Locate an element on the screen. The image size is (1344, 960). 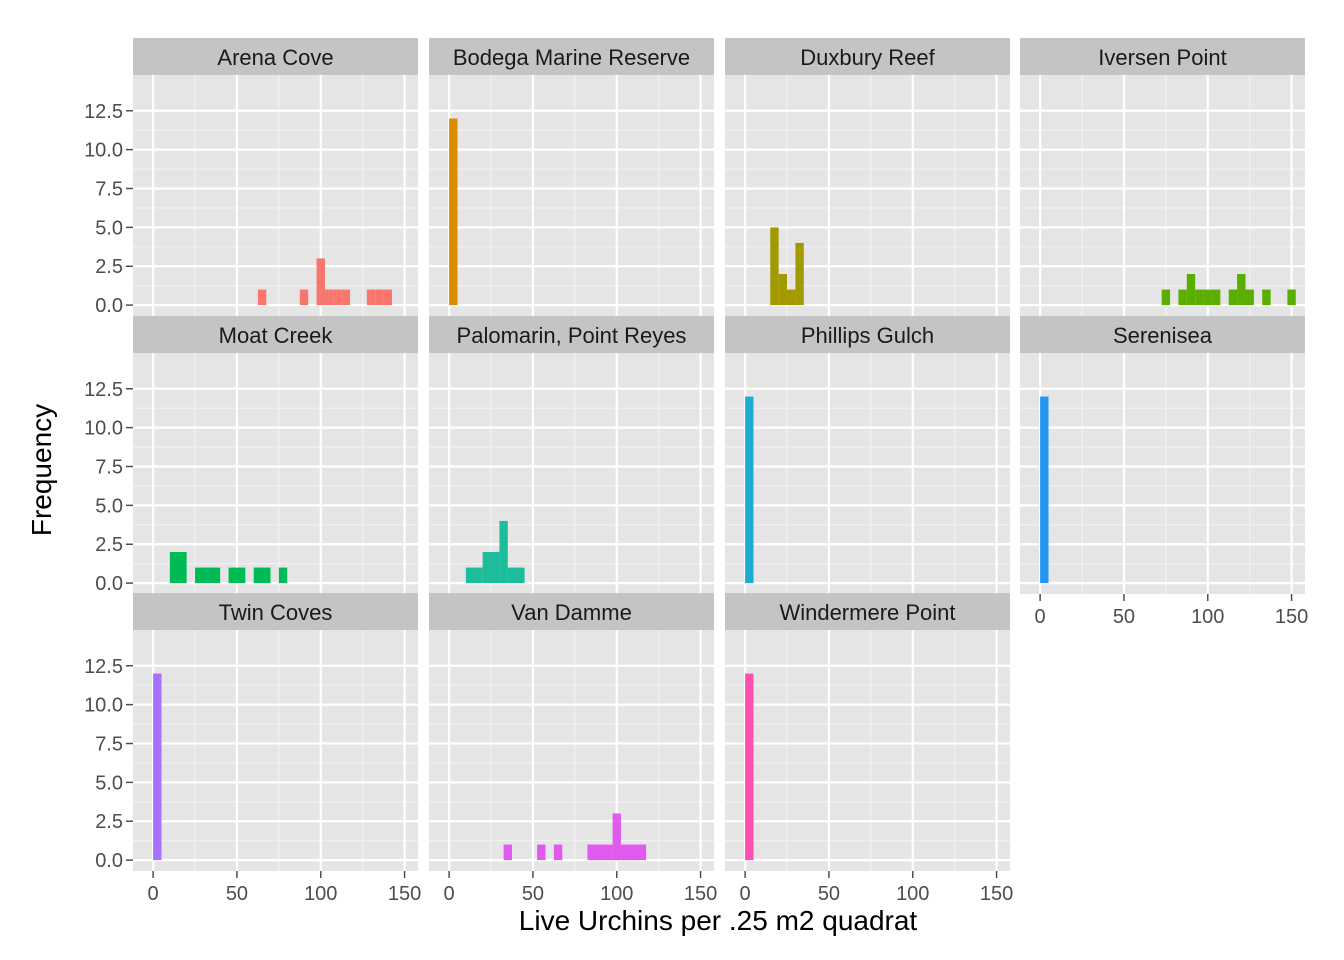
facet-strip-label: Twin Coves is located at coordinates (276, 612).